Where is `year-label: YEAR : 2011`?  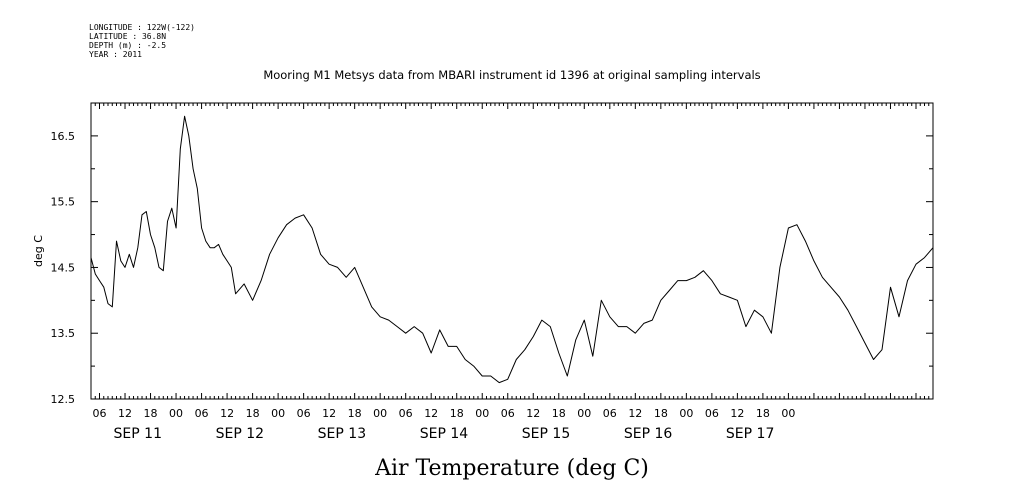
year-label: YEAR : 2011 is located at coordinates (115, 54).